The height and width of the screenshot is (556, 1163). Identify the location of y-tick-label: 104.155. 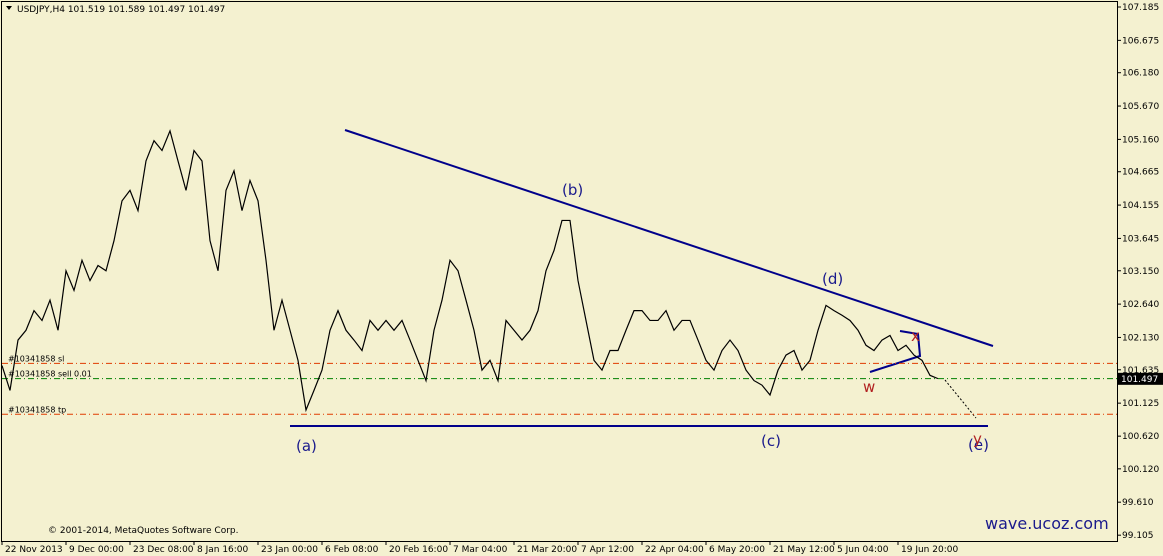
(1140, 206).